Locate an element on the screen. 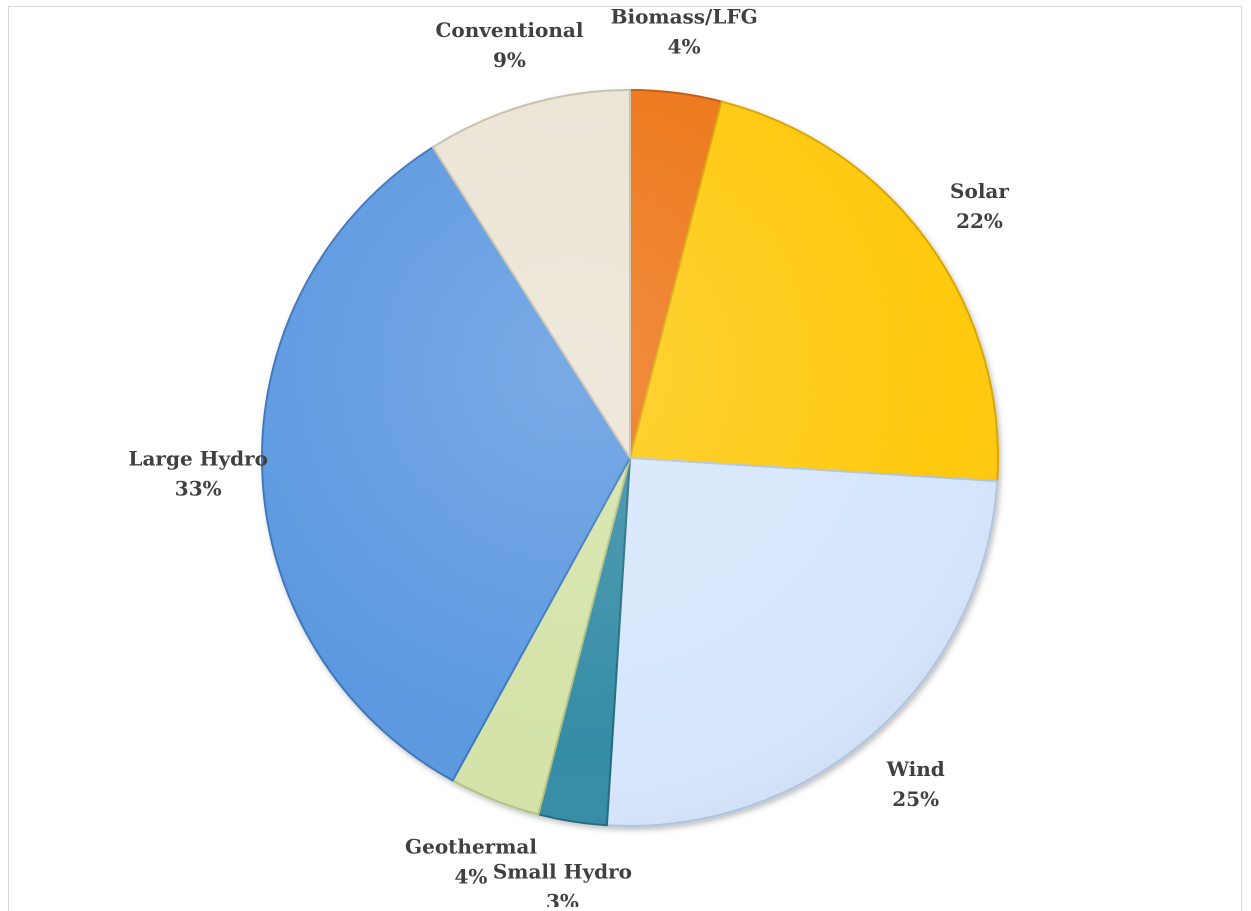 This screenshot has height=911, width=1251. data-label-category: Wind is located at coordinates (915, 769).